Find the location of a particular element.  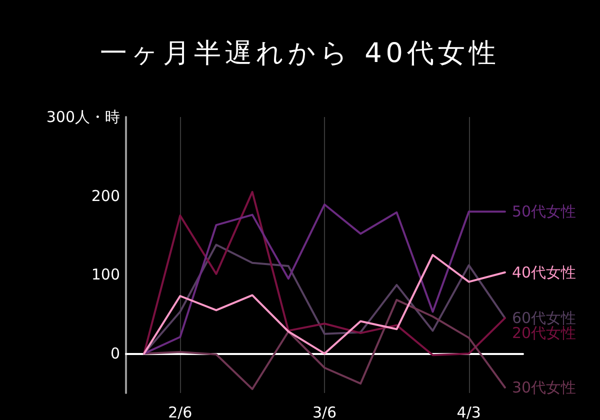

y-tick-label: 300人・時 is located at coordinates (83, 117).